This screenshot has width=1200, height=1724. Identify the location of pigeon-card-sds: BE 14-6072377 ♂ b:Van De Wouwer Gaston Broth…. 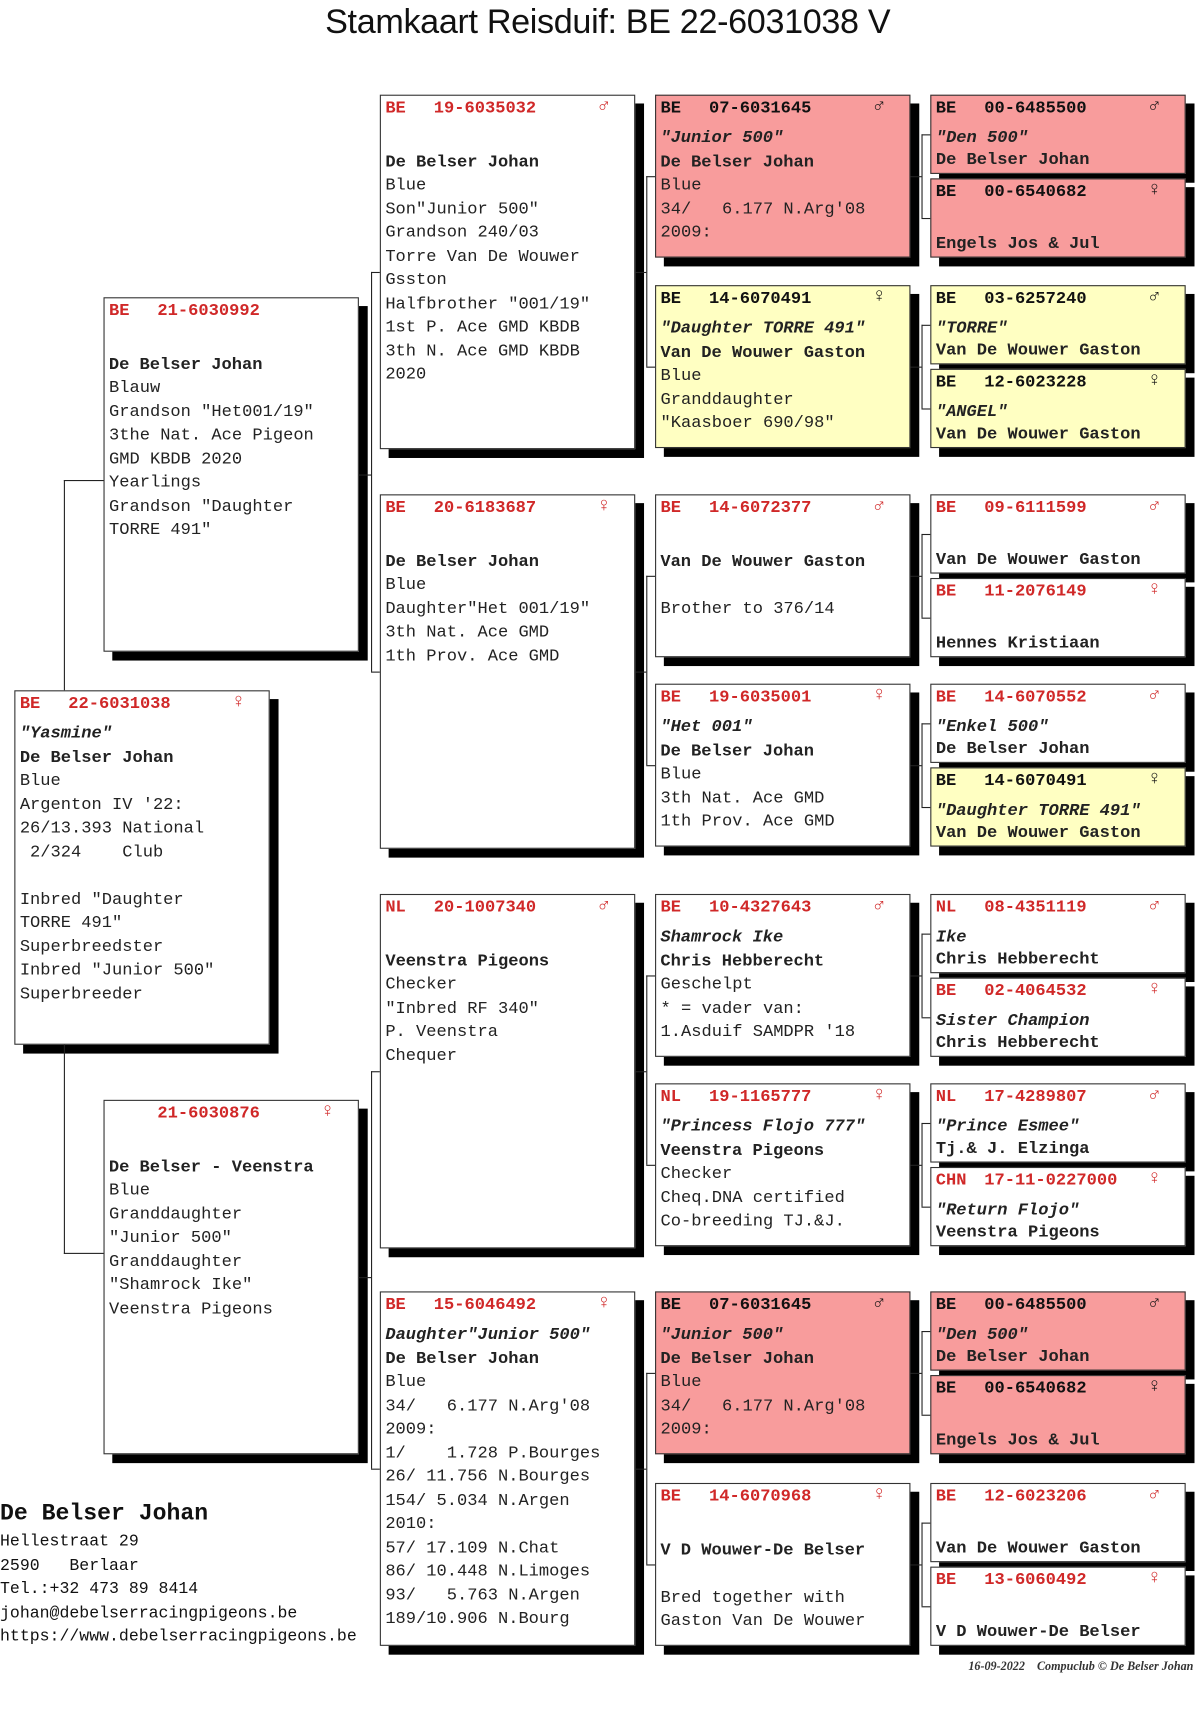
(783, 576).